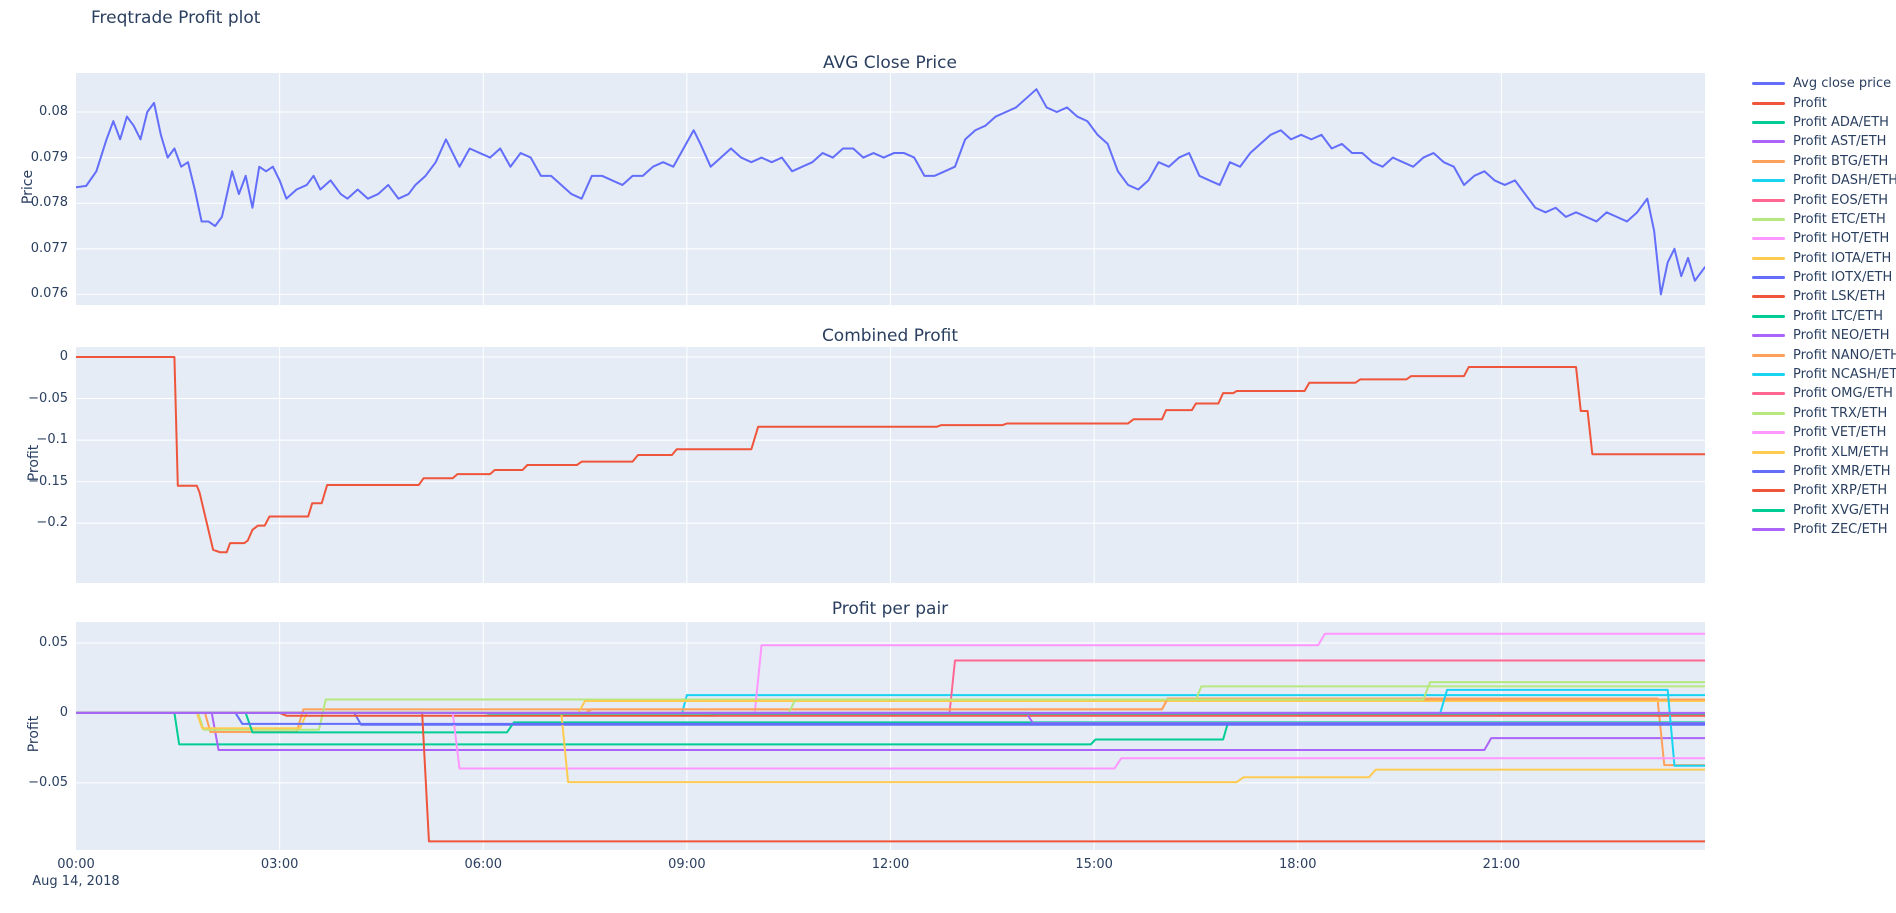 The height and width of the screenshot is (913, 1896). I want to click on legend-item-profit-xlm-eth: Profit XLM/ETH, so click(1824, 451).